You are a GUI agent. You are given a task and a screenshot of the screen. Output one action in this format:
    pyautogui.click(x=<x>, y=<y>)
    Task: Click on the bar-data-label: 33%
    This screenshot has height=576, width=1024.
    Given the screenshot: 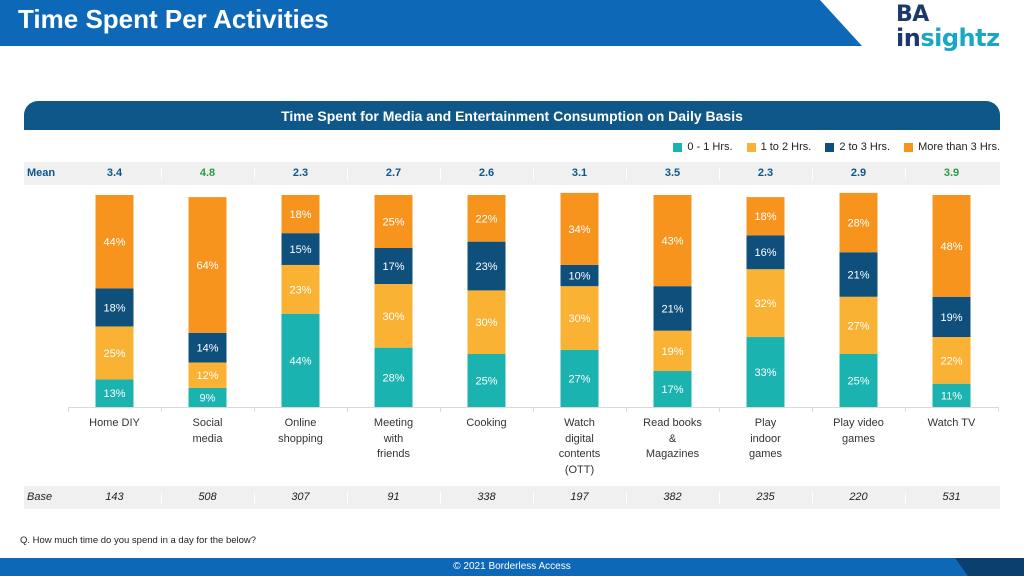 What is the action you would take?
    pyautogui.click(x=765, y=373)
    